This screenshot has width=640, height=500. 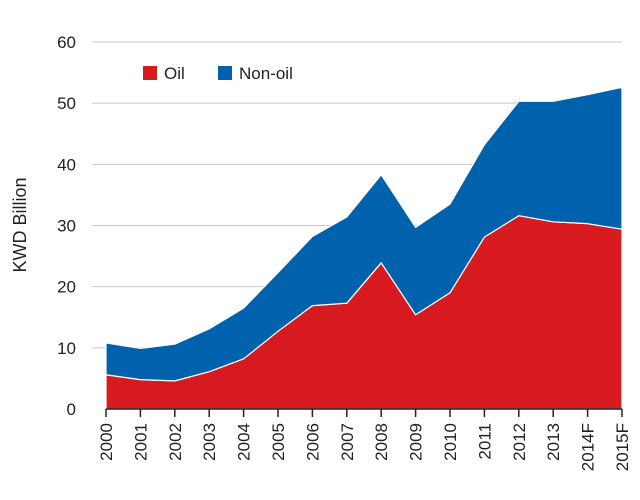 What do you see at coordinates (381, 442) in the screenshot?
I see `x-tick-label: 2008` at bounding box center [381, 442].